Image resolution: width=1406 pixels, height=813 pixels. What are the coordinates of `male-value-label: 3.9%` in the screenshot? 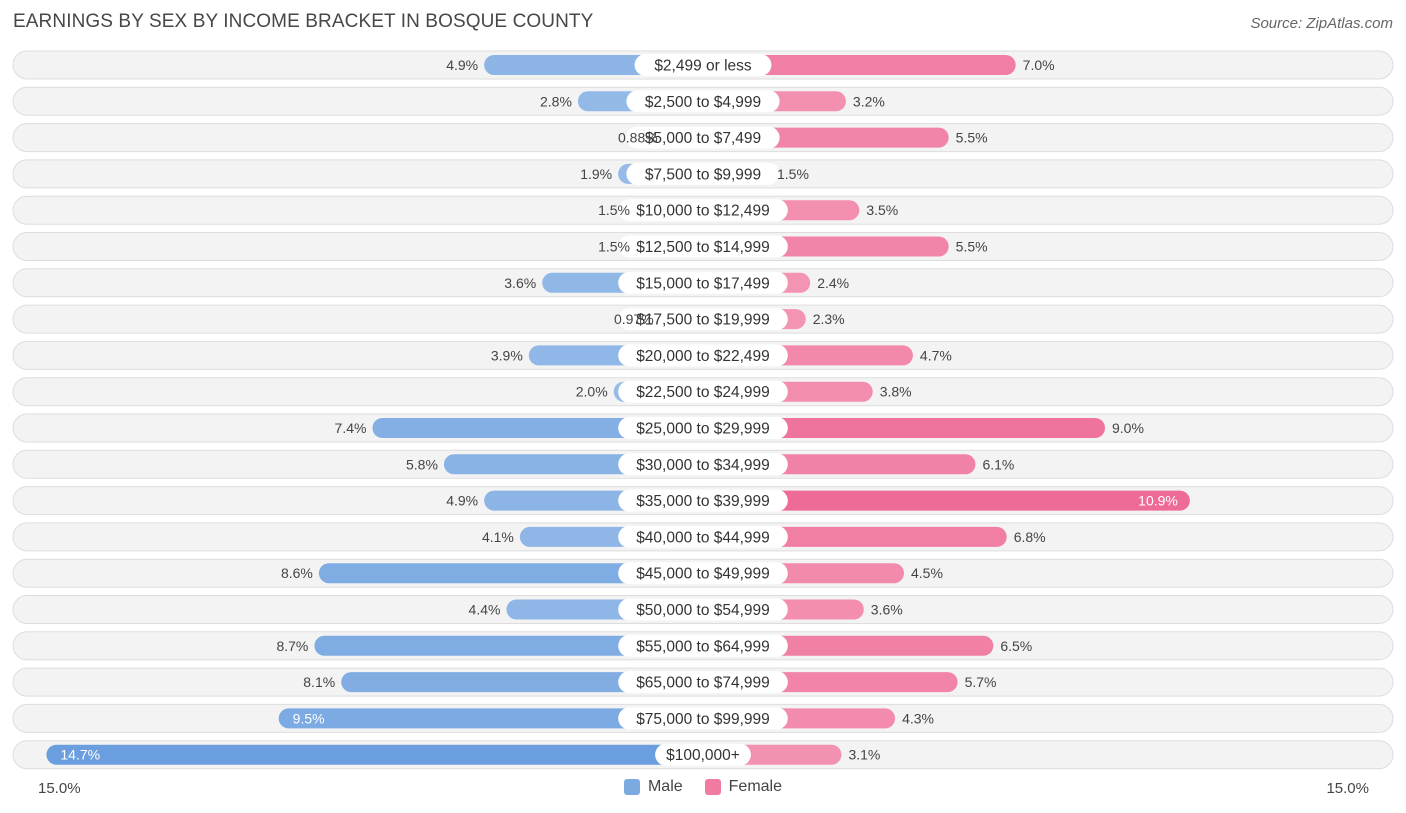 It's located at (507, 355).